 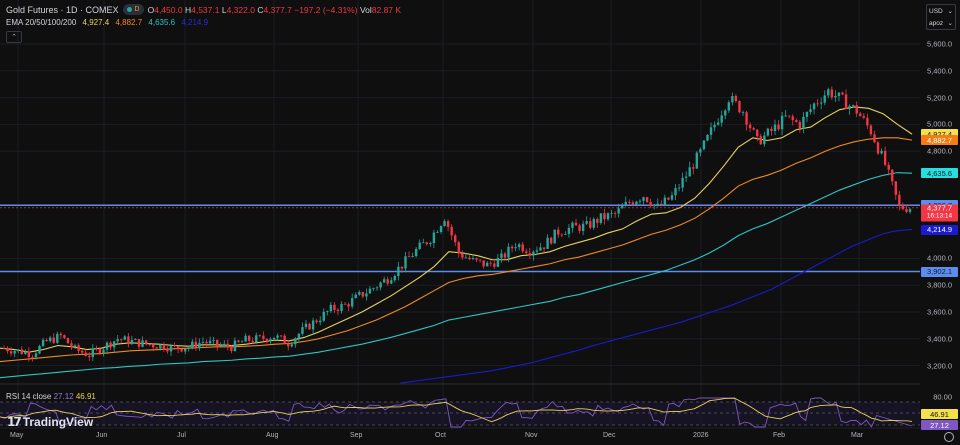 What do you see at coordinates (133, 9) in the screenshot?
I see `market-status-badge: D` at bounding box center [133, 9].